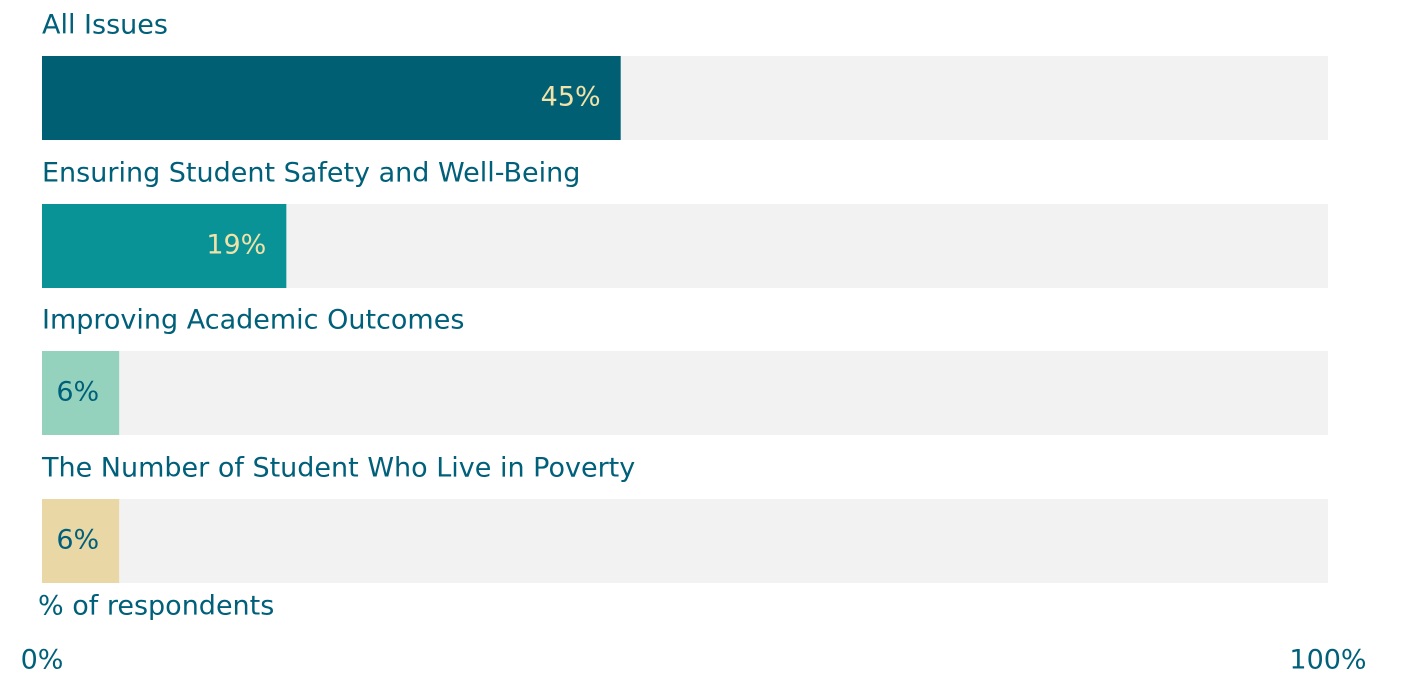 This screenshot has height=679, width=1408. I want to click on category-label: Improving Academic Outcomes, so click(253, 320).